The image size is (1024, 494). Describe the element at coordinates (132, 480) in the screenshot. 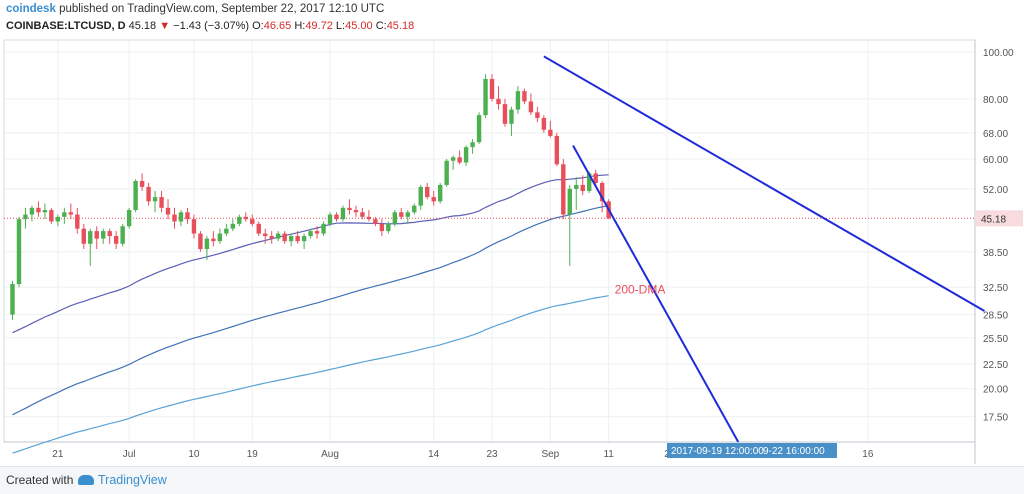

I see `tradingview-logo-text: TradingView` at that location.